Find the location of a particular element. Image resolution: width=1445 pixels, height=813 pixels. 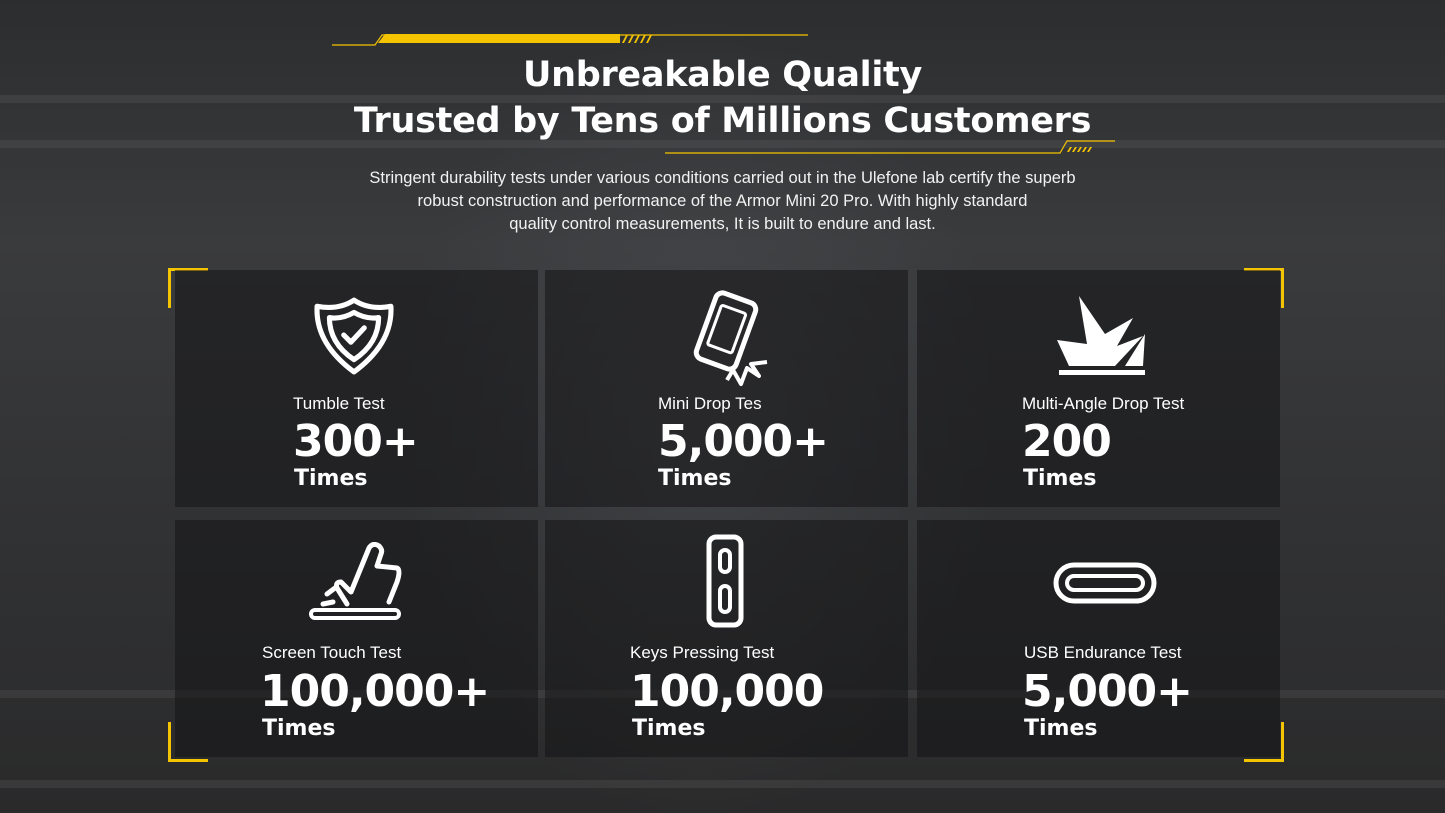

title-line-1: Unbreakable Quality is located at coordinates (722, 75).